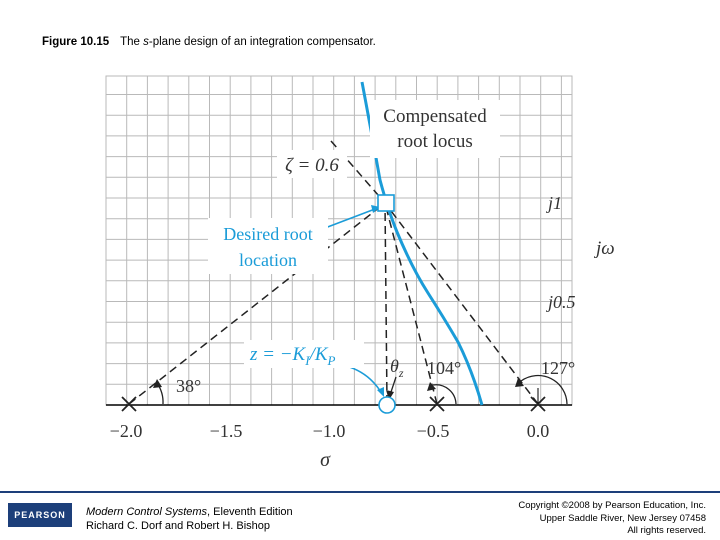 Image resolution: width=720 pixels, height=540 pixels. What do you see at coordinates (40, 515) in the screenshot?
I see `publisher-logo: PEARSON` at bounding box center [40, 515].